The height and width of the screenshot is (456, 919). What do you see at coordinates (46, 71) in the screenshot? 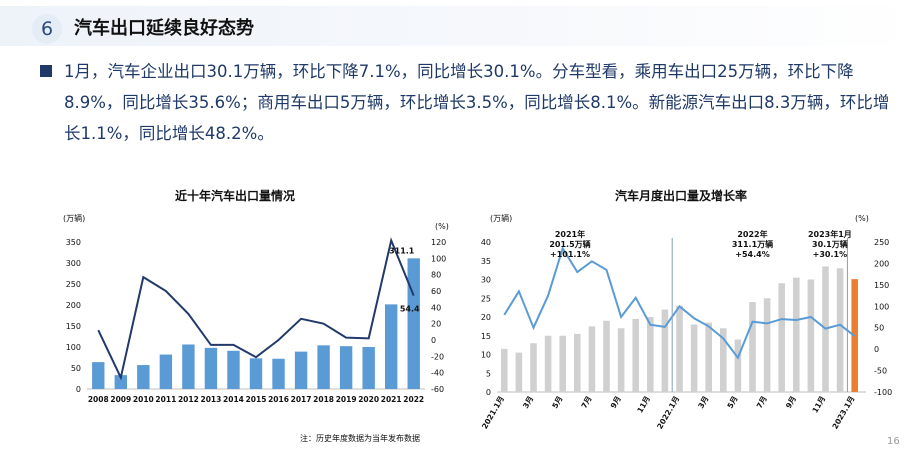
I see `bullet-square-icon` at bounding box center [46, 71].